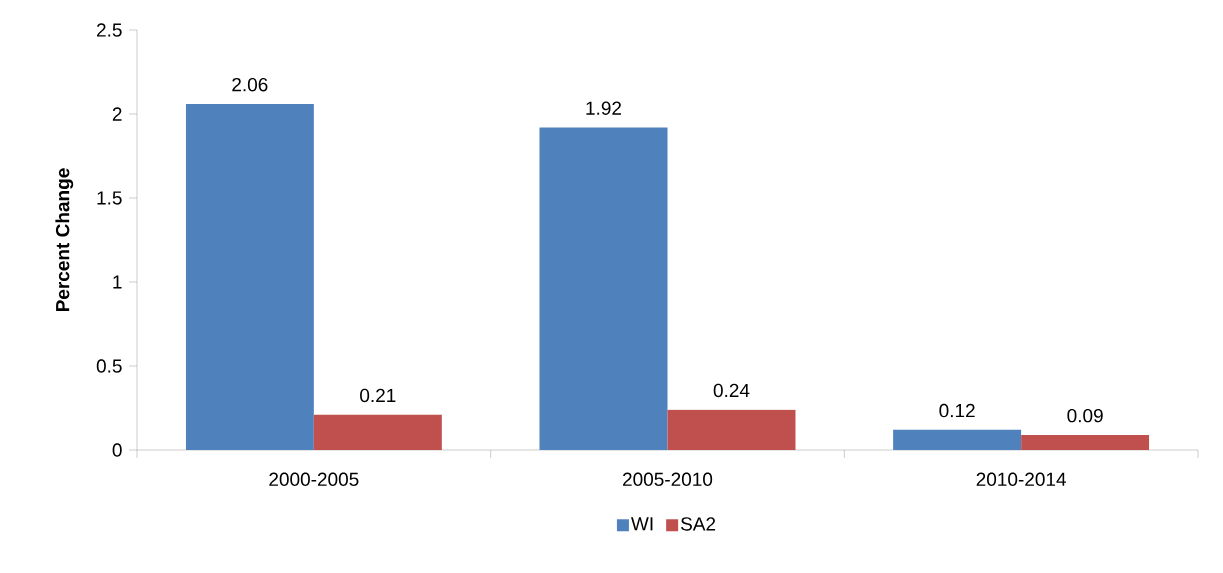 This screenshot has width=1223, height=573. Describe the element at coordinates (109, 30) in the screenshot. I see `y-tick-label: 2.5` at that location.